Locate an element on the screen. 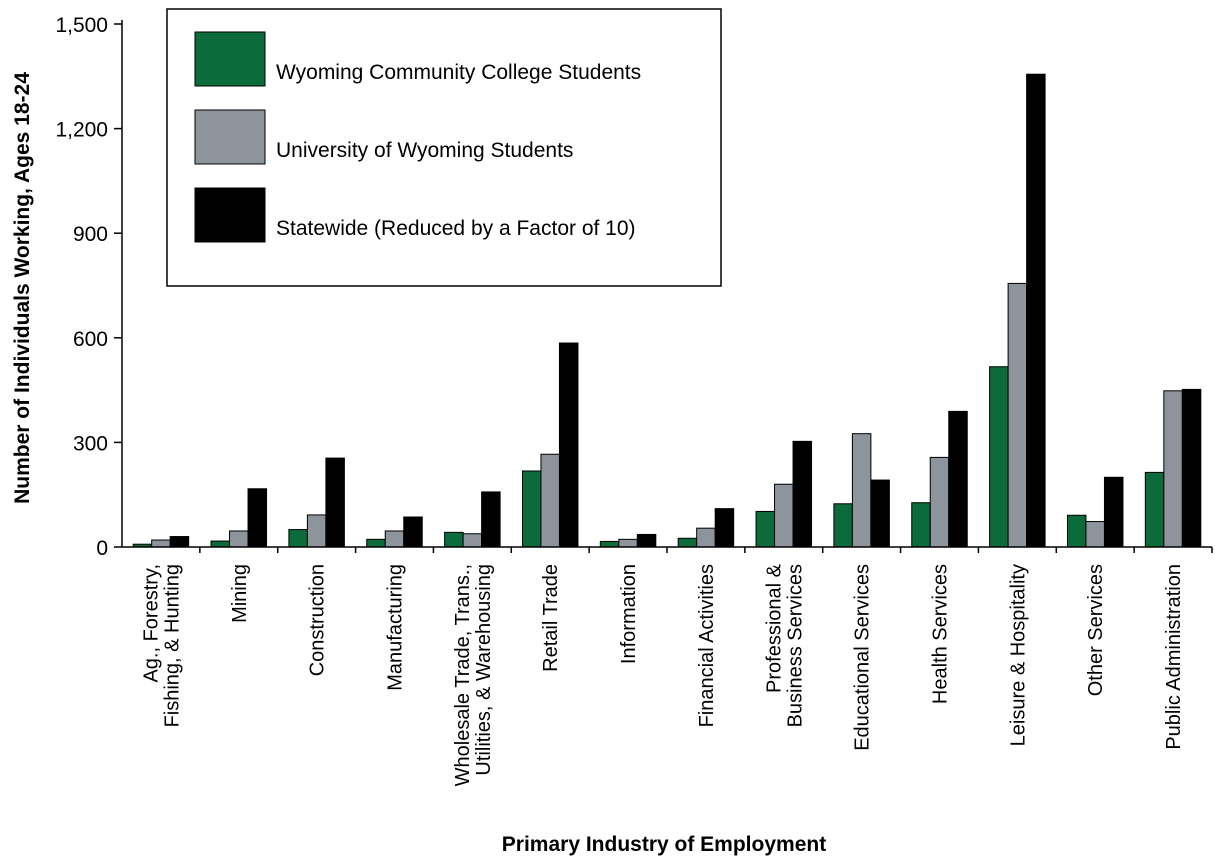  category-label-line: Utilities, & Warehousing is located at coordinates (484, 670).